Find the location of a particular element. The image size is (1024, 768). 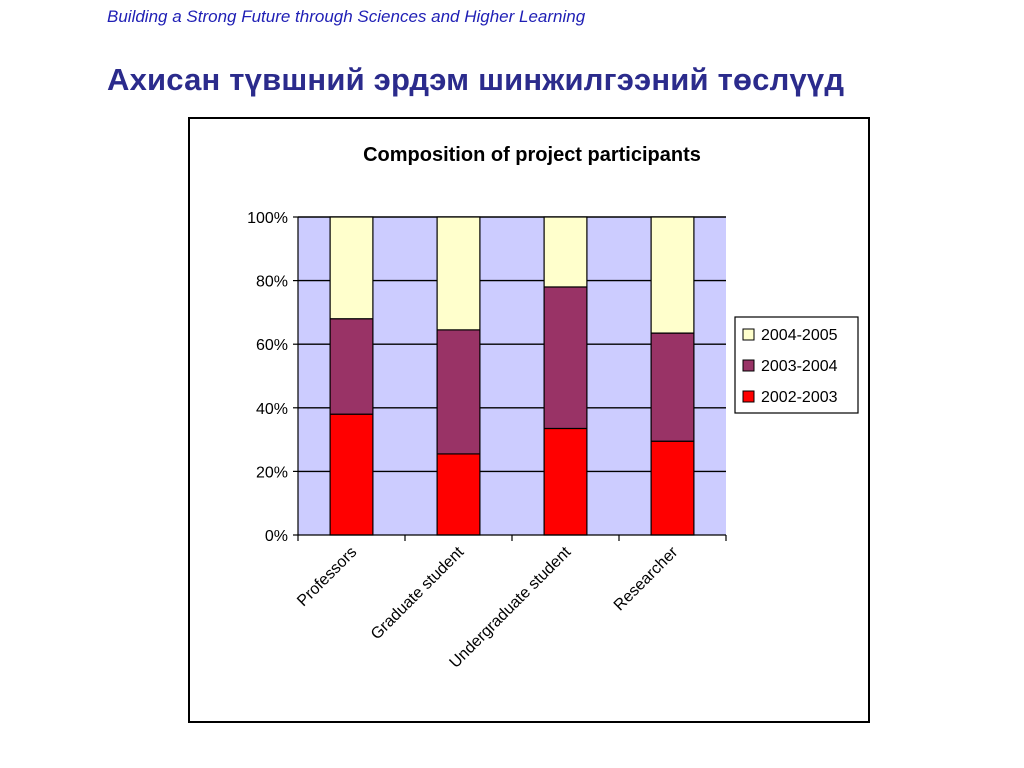

legend: 2004-2005 2003-2004 2002-2003 is located at coordinates (796, 365).